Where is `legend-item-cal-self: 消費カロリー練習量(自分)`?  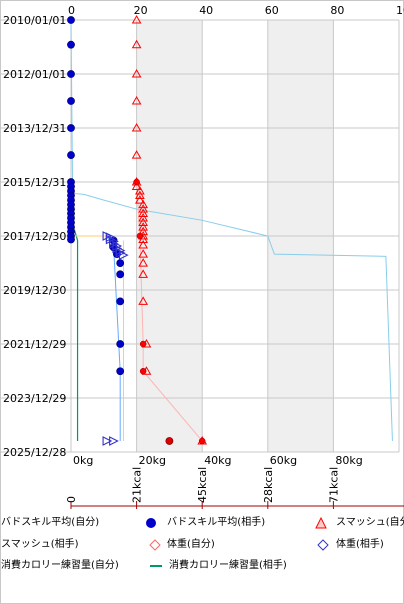
legend-item-cal-self: 消費カロリー練習量(自分) is located at coordinates (86, 566).